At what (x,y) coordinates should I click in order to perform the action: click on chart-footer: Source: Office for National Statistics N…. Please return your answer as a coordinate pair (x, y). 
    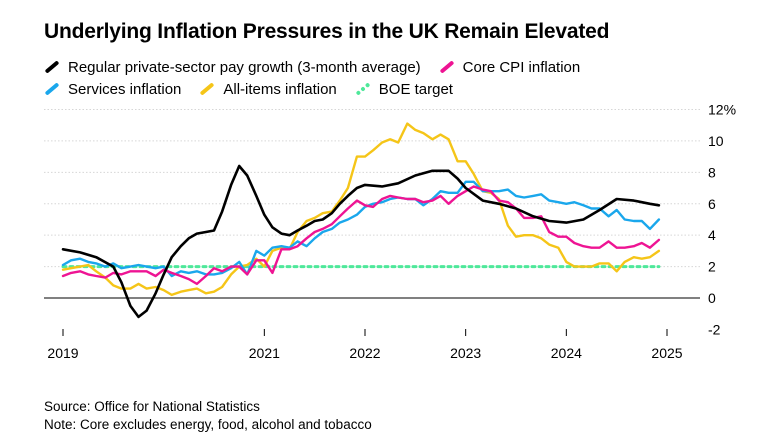
    Looking at the image, I should click on (208, 416).